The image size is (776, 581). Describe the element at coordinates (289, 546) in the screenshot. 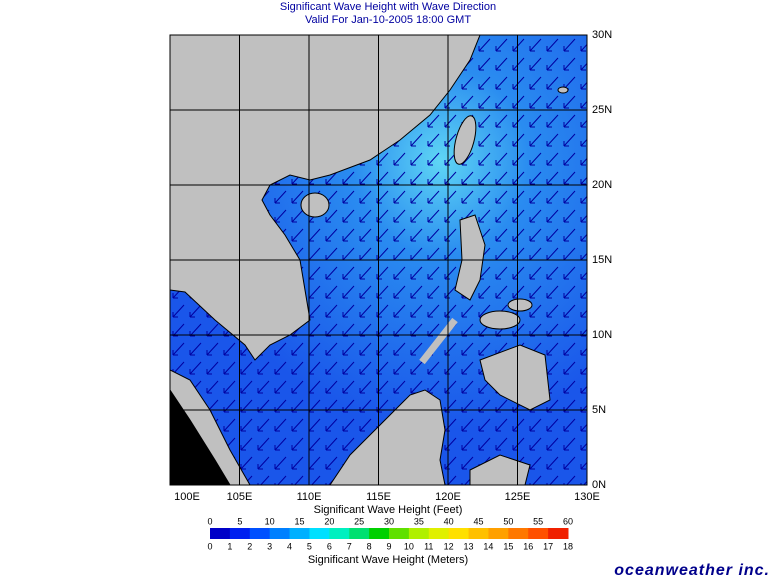

I see `meters-label: 4` at that location.